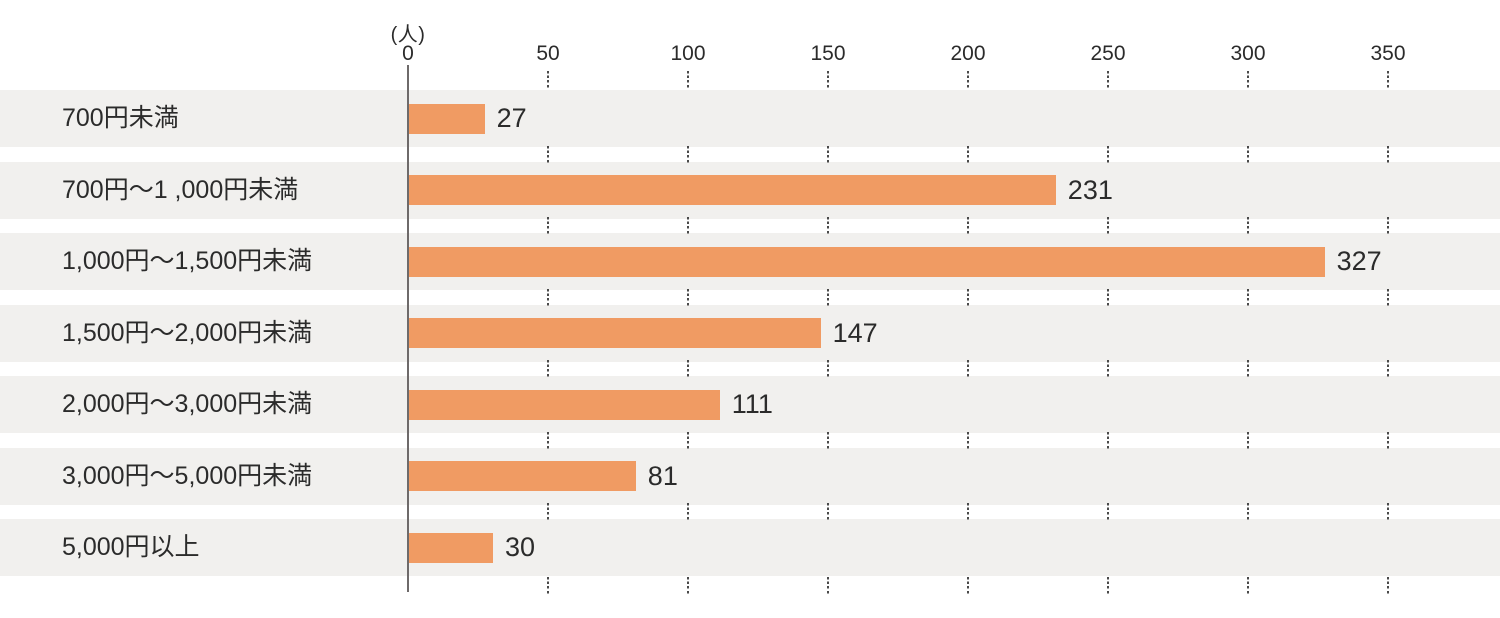  I want to click on chart-row: 1,500円～2,000円未満 147, so click(750, 333).